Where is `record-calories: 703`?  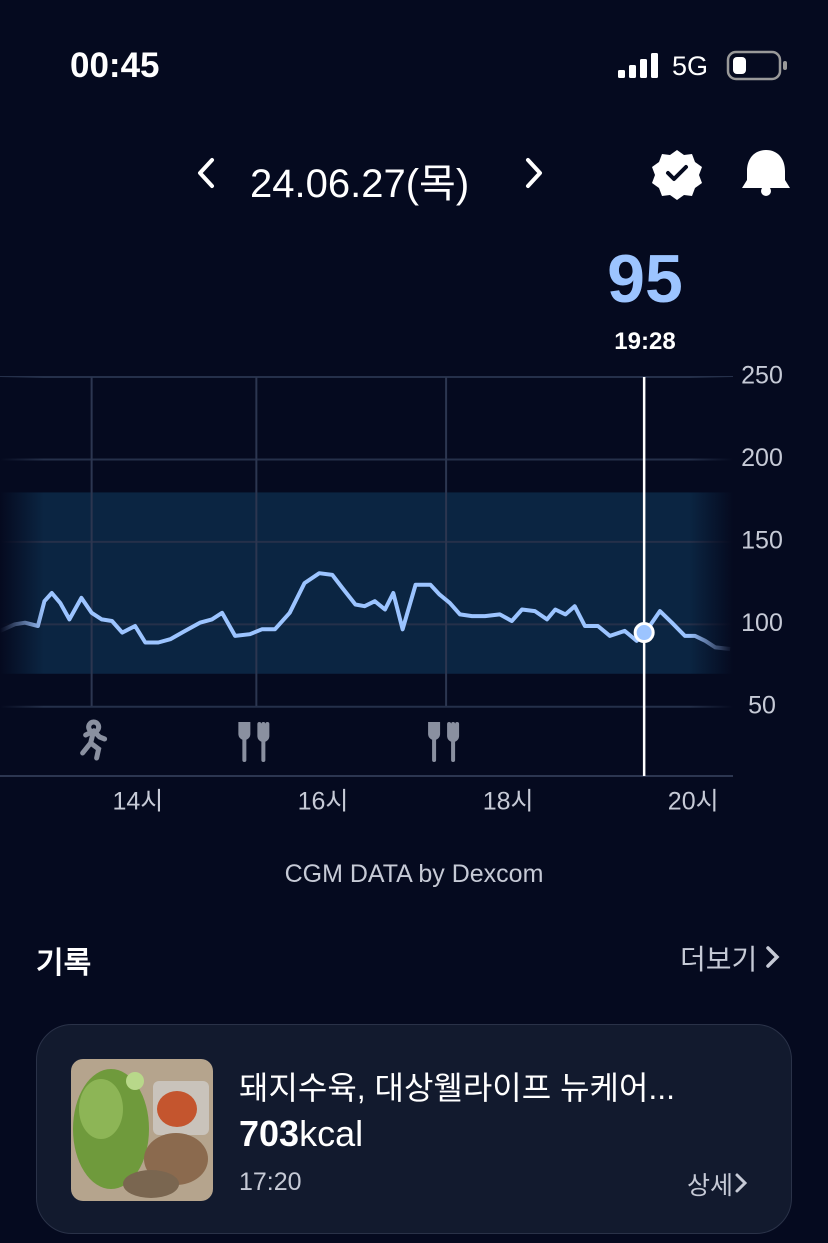
record-calories: 703 is located at coordinates (269, 1133).